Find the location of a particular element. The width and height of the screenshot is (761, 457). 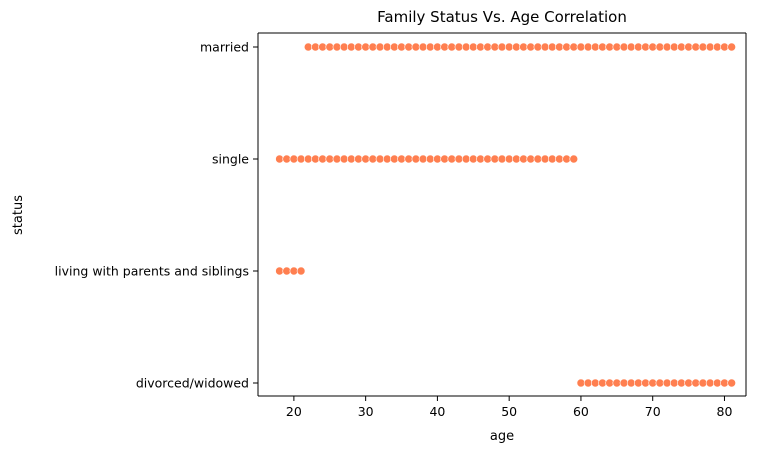

y-tick-label: divorced/widowed is located at coordinates (192, 383).